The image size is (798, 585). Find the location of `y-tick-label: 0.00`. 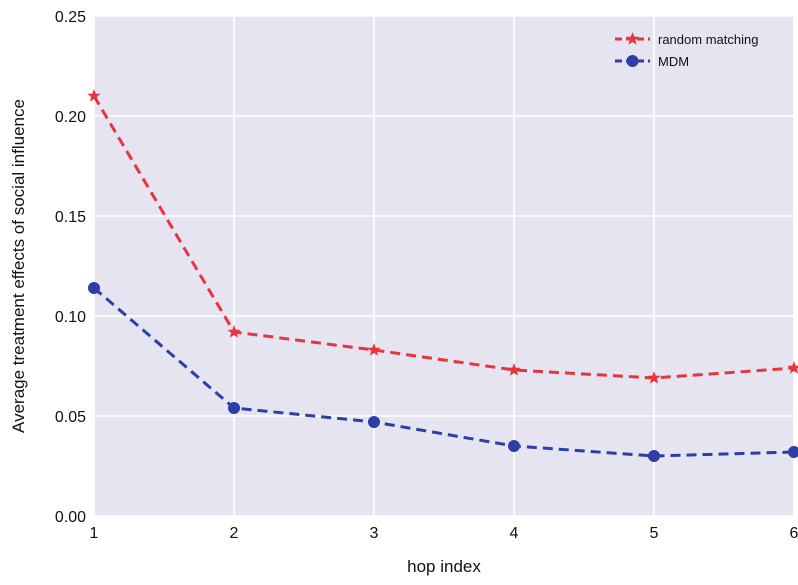

y-tick-label: 0.00 is located at coordinates (70, 517).